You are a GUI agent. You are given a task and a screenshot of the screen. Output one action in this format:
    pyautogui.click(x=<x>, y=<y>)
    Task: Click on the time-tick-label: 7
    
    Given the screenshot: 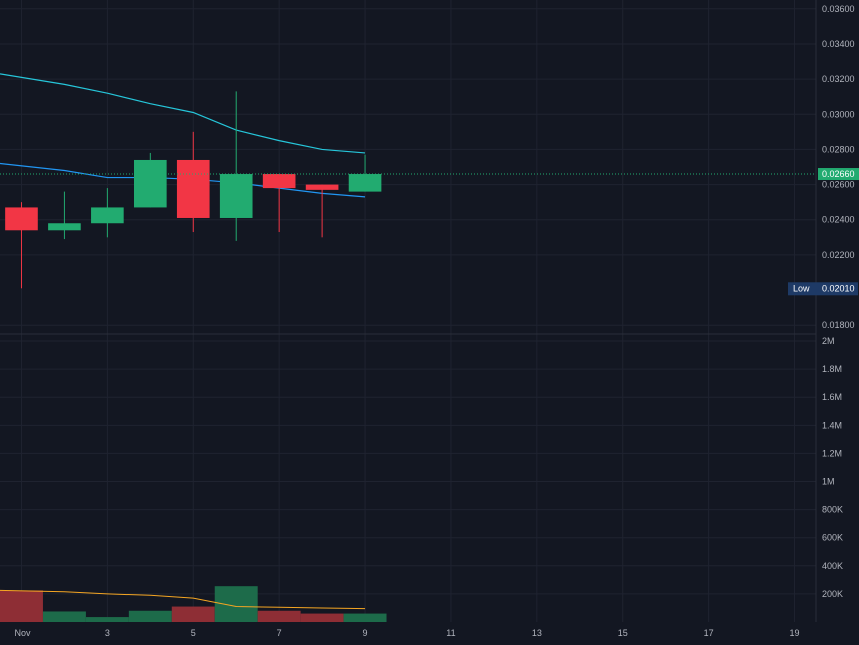 What is the action you would take?
    pyautogui.click(x=279, y=633)
    